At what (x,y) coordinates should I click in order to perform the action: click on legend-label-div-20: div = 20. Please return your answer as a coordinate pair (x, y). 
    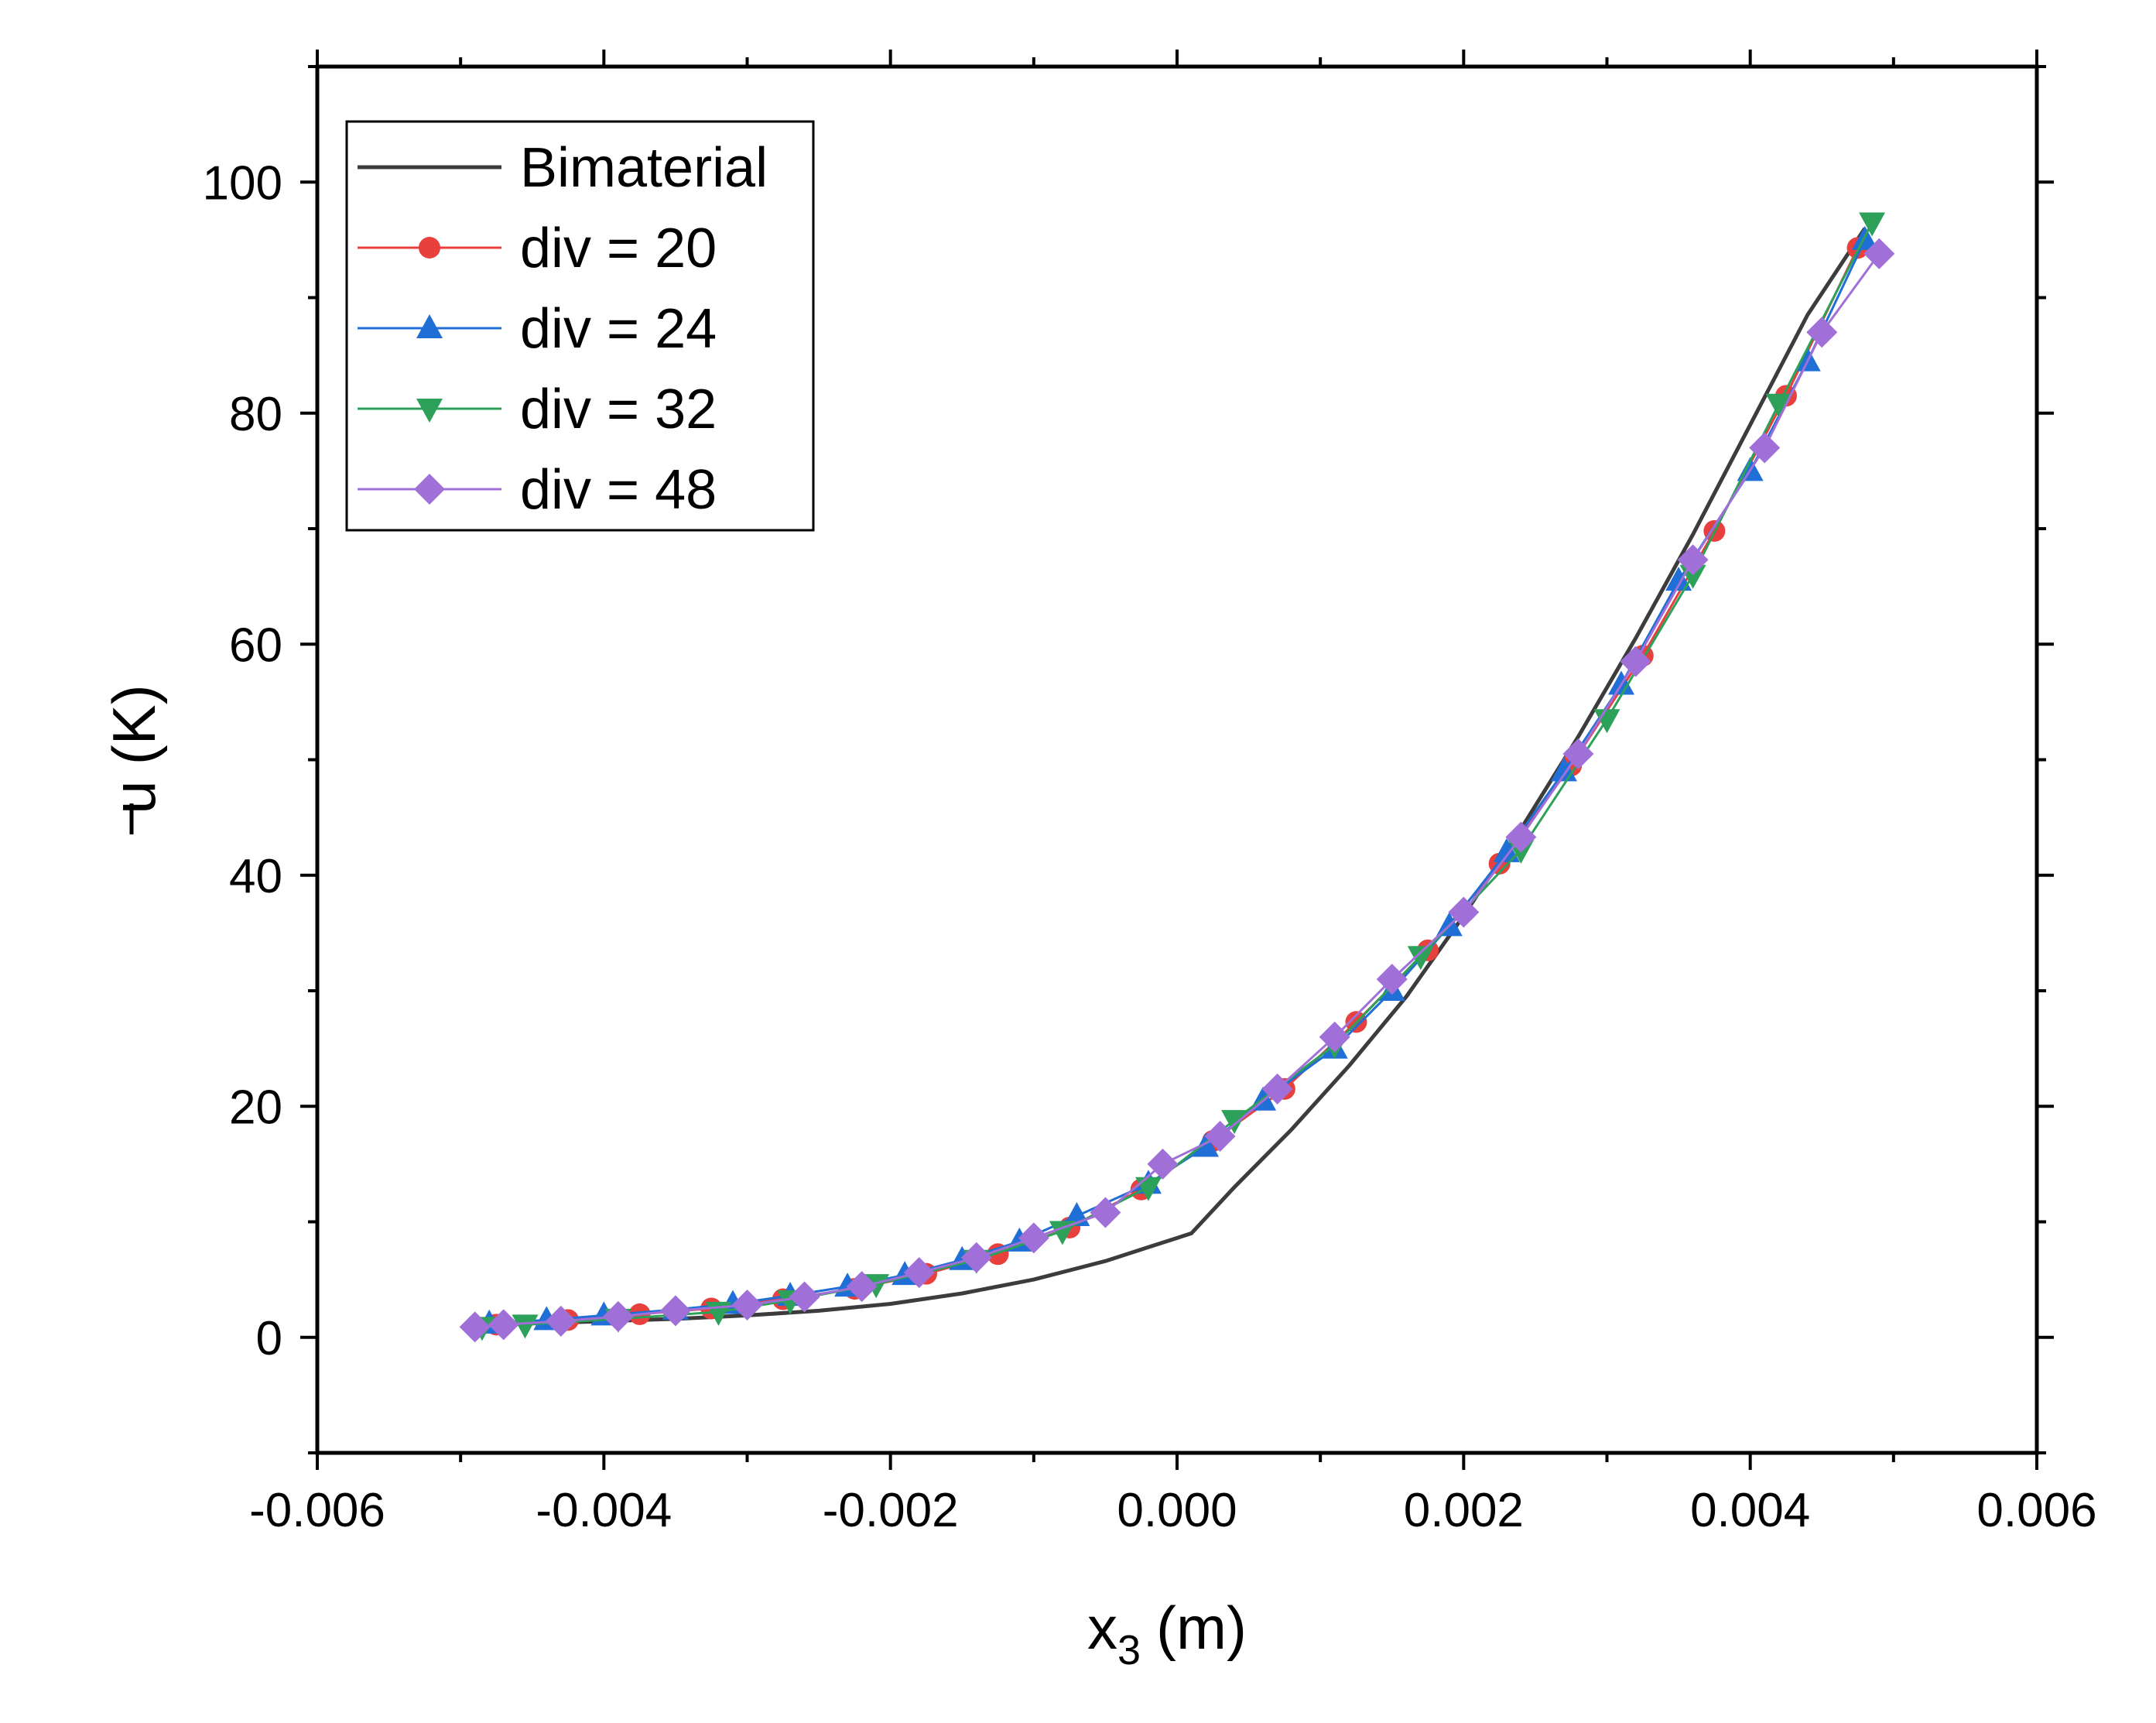
    Looking at the image, I should click on (618, 249).